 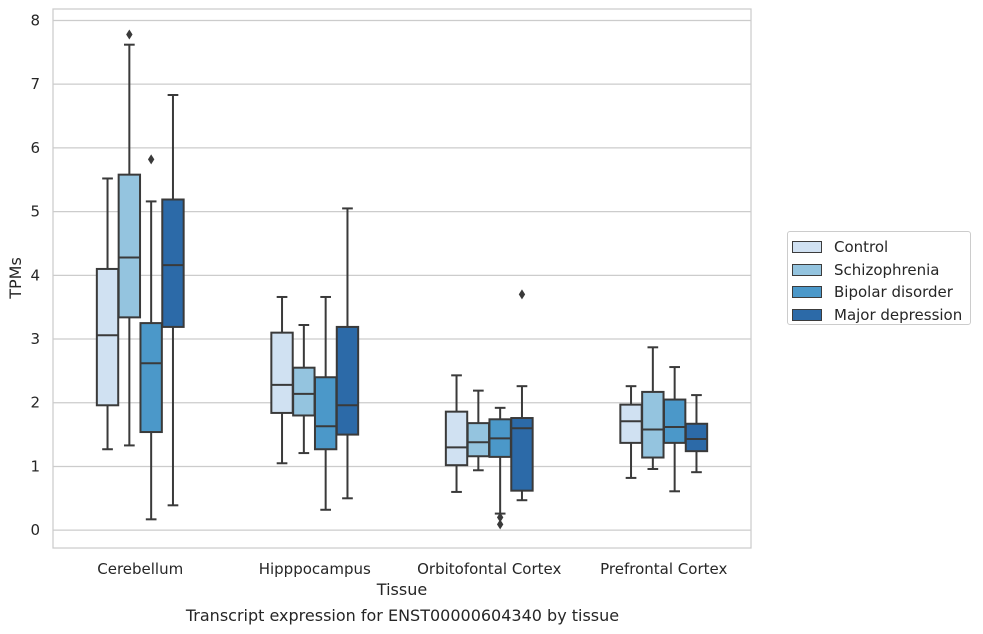 I want to click on y-tick-label: 3, so click(x=35, y=339).